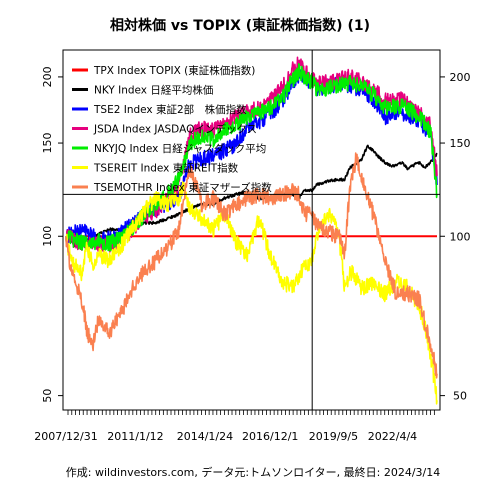  I want to click on x-tick-label: 2022/4/4, so click(392, 436).